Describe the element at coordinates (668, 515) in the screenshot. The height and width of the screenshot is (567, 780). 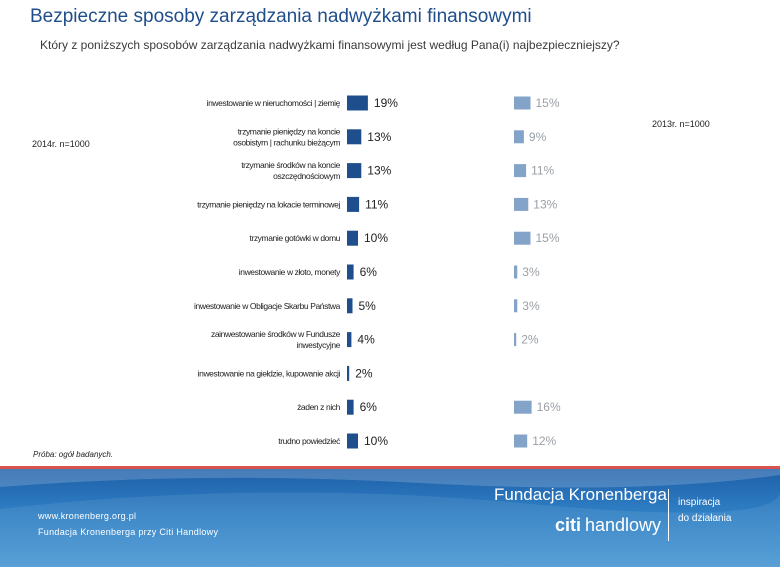
I see `logo-divider` at that location.